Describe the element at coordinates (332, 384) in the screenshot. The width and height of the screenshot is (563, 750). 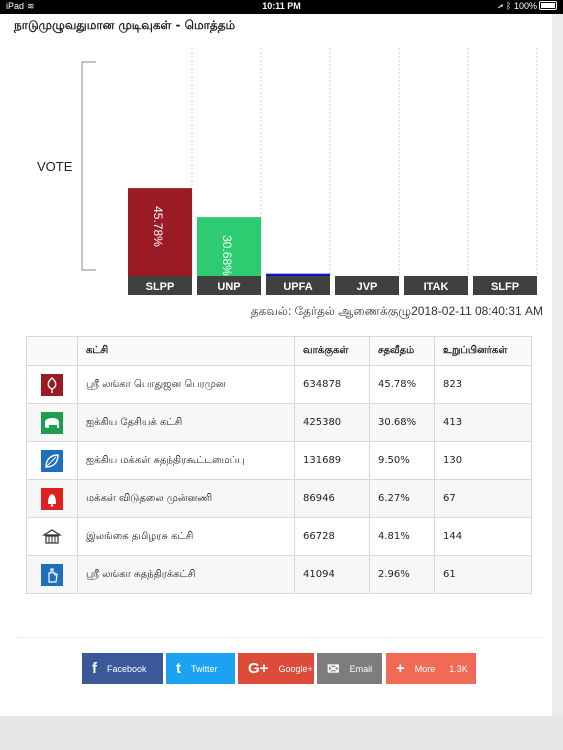
I see `vote-count: 634878` at that location.